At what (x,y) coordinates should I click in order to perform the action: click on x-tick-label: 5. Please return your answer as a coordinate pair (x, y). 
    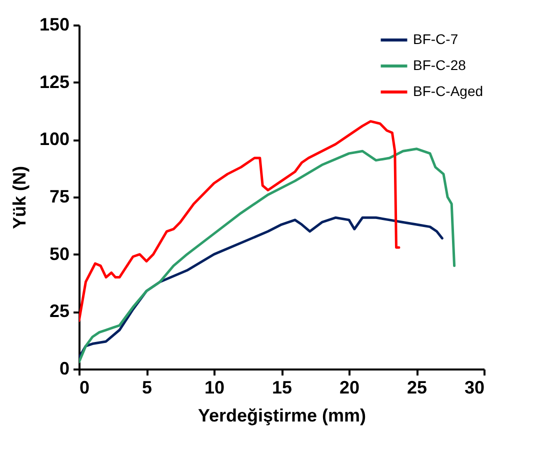
    Looking at the image, I should click on (147, 388).